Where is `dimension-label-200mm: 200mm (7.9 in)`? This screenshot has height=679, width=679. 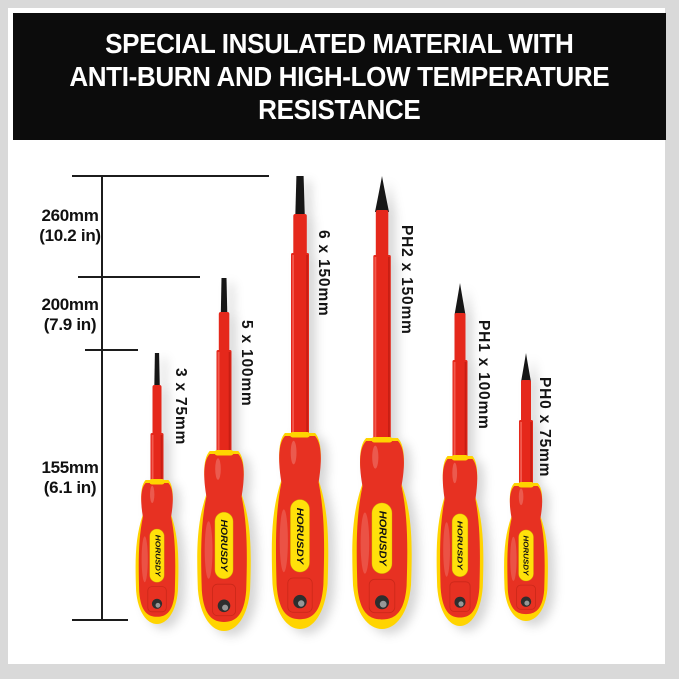
dimension-label-200mm: 200mm (7.9 in) is located at coordinates (70, 314).